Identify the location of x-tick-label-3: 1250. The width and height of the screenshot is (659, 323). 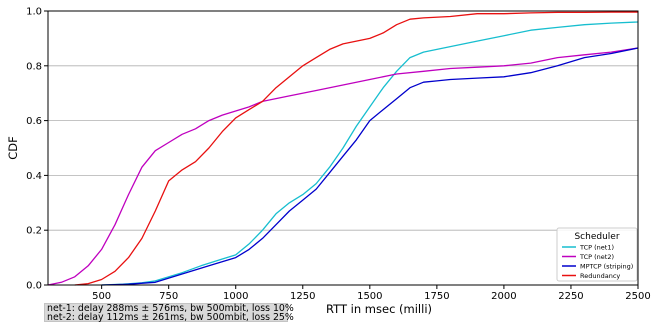
(302, 296).